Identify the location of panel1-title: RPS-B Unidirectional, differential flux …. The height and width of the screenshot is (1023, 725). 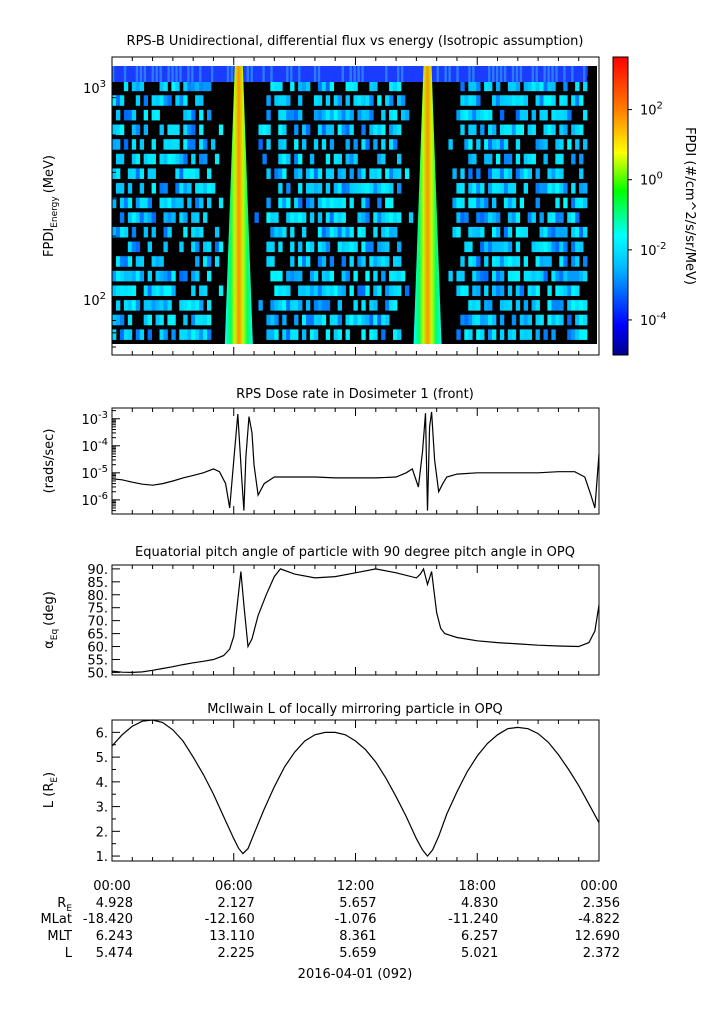
(355, 41).